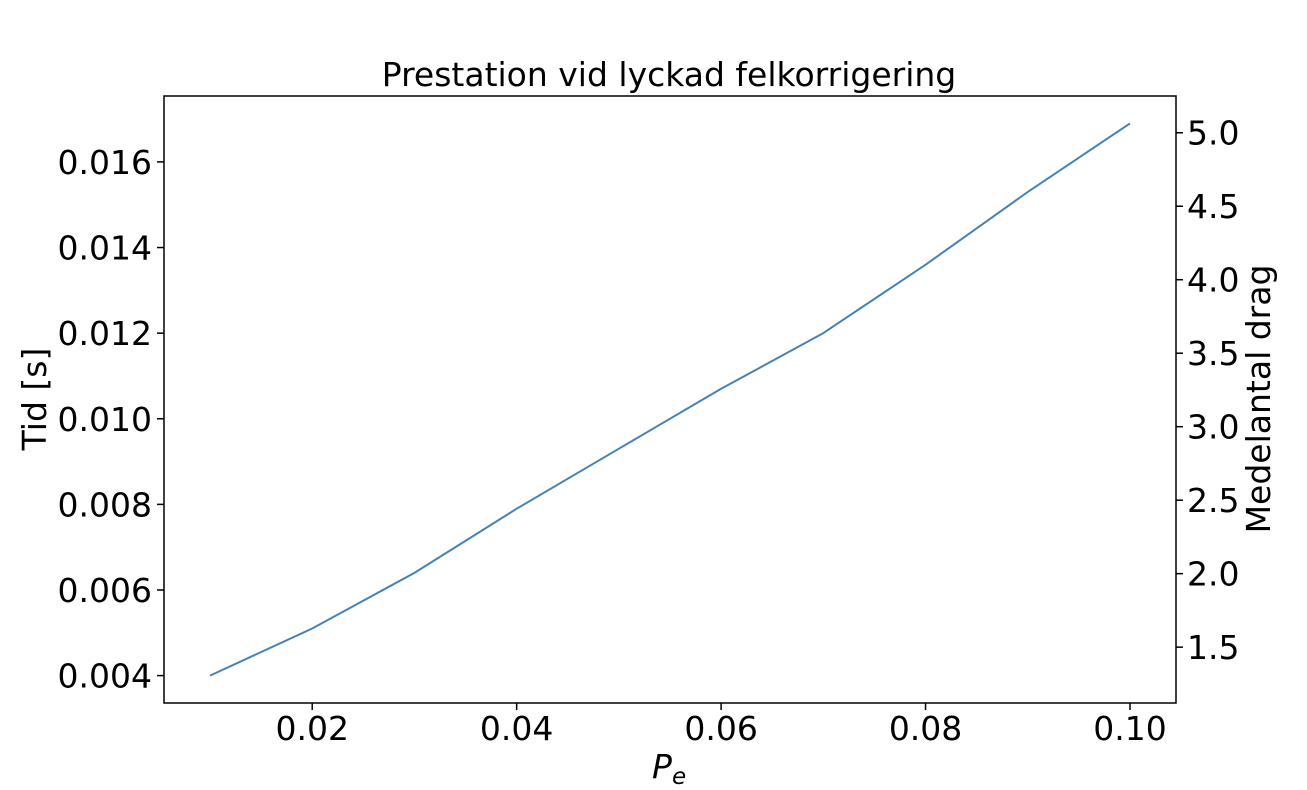 The image size is (1307, 790). I want to click on y2-tick-label: 3.5, so click(1213, 353).